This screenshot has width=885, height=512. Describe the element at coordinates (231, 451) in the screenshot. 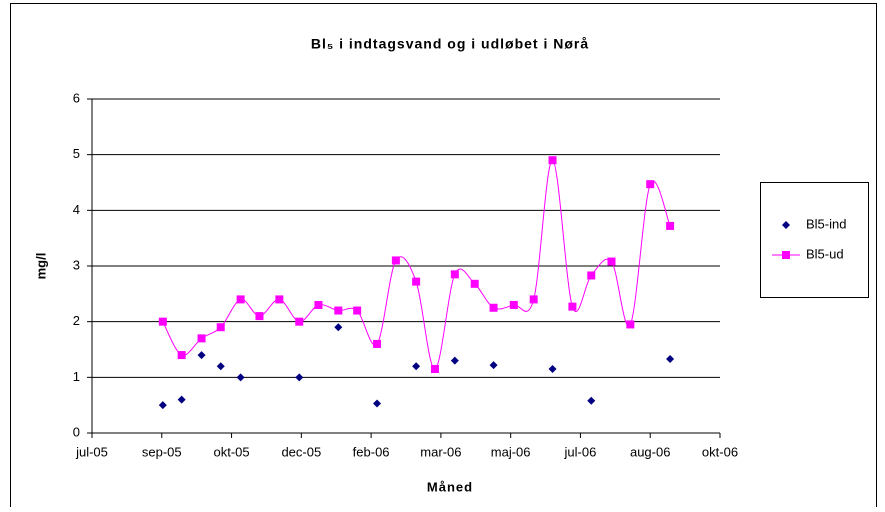

I see `x-tick-label: okt-05` at that location.